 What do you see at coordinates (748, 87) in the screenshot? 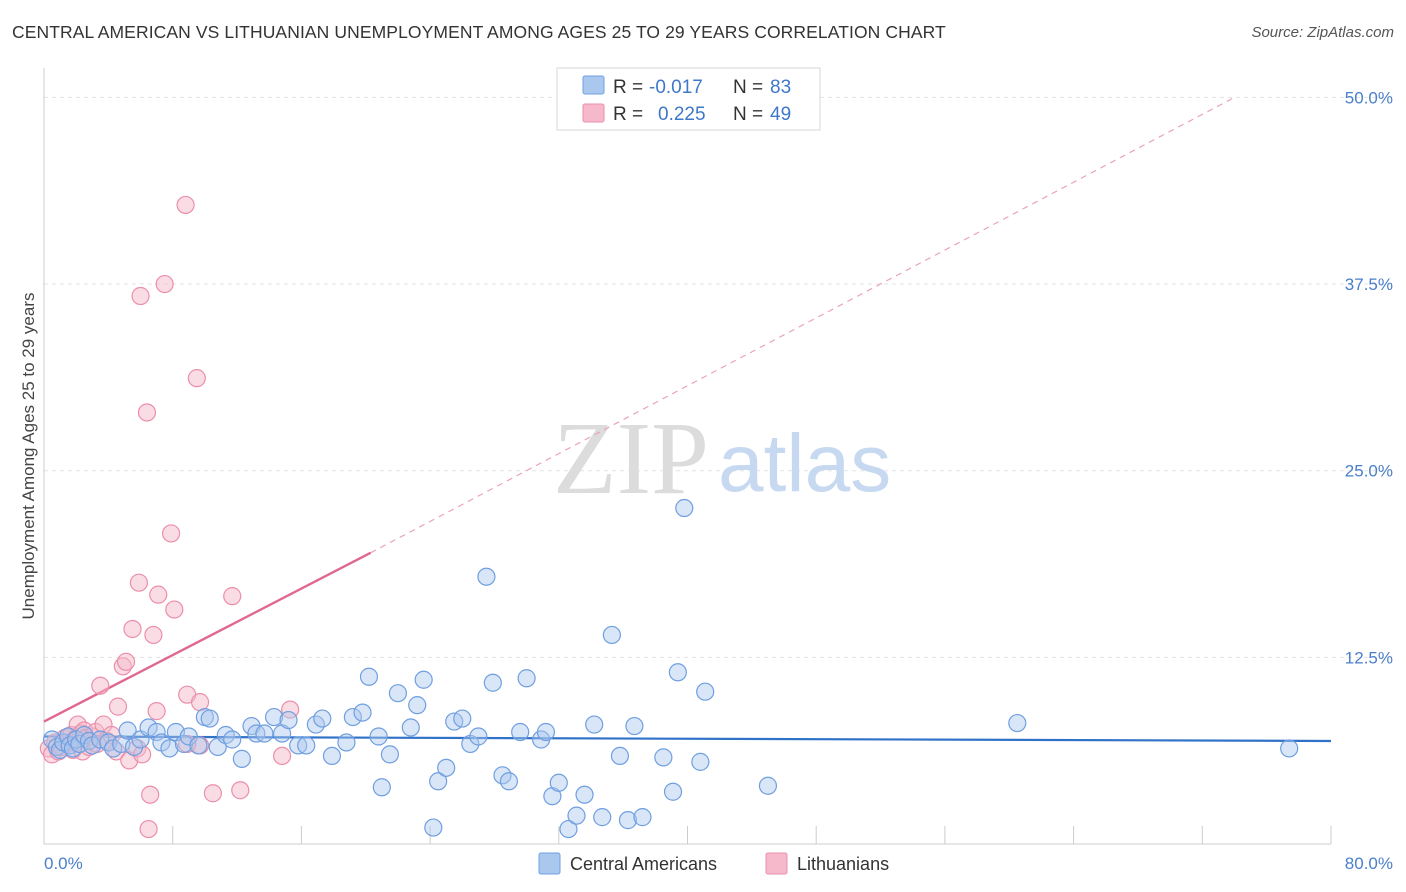
I see `legend-n-label-blue: N =` at bounding box center [748, 87].